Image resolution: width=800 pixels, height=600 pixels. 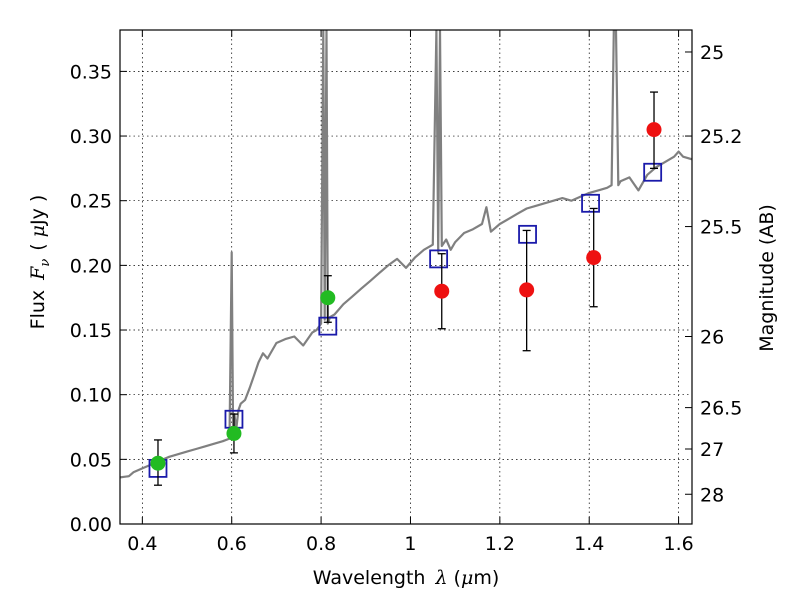 I want to click on y2-tick-label: 25.2, so click(x=721, y=137).